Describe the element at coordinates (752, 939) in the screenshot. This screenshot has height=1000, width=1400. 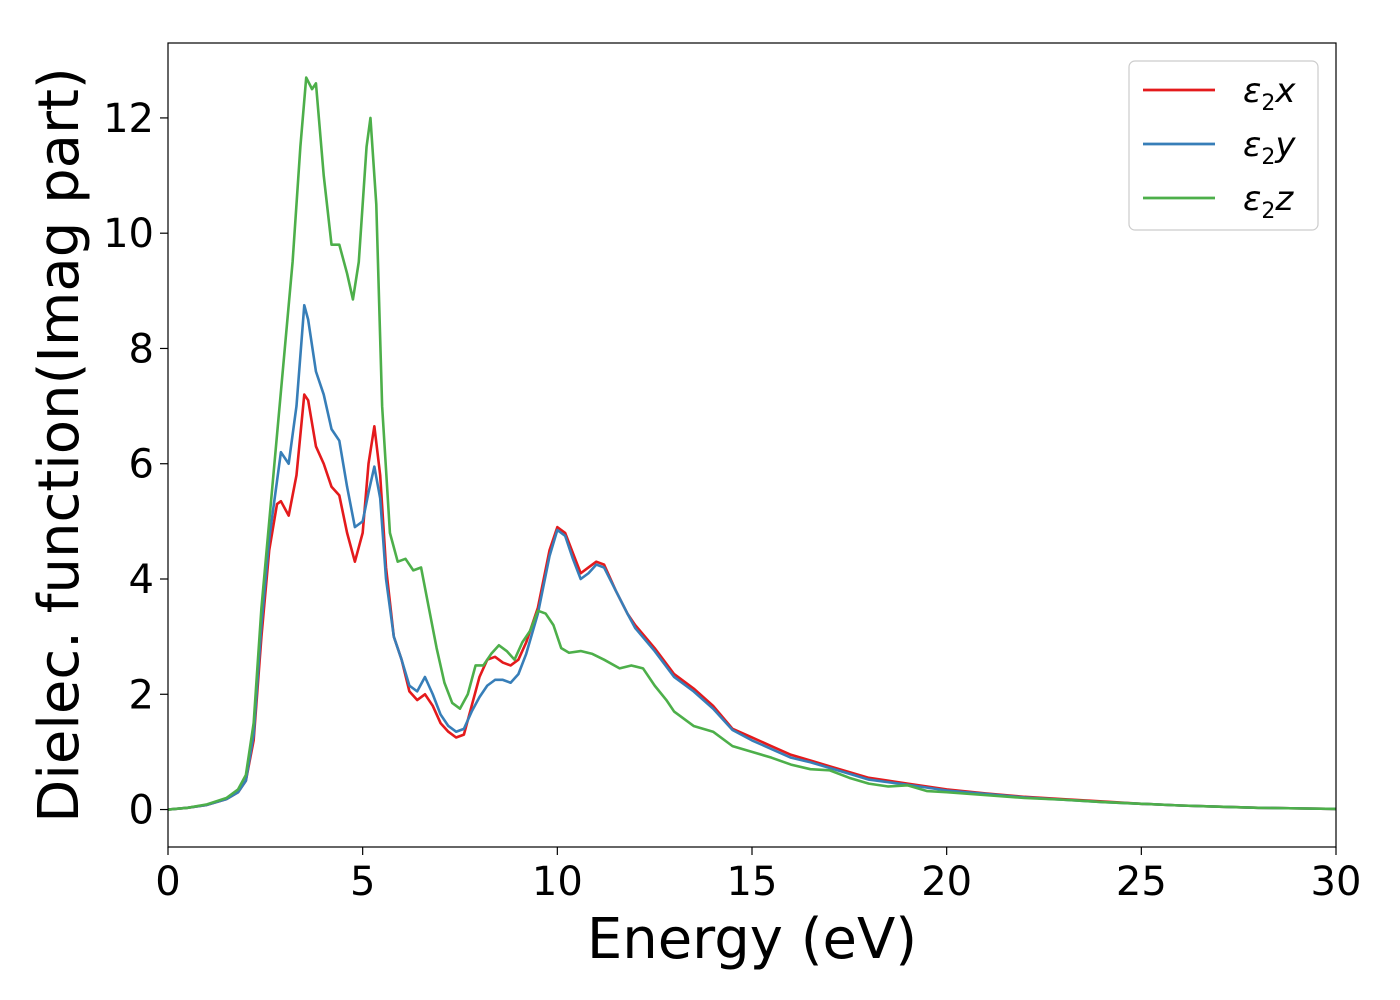
I see `x-axis-label: Energy (eV)` at that location.